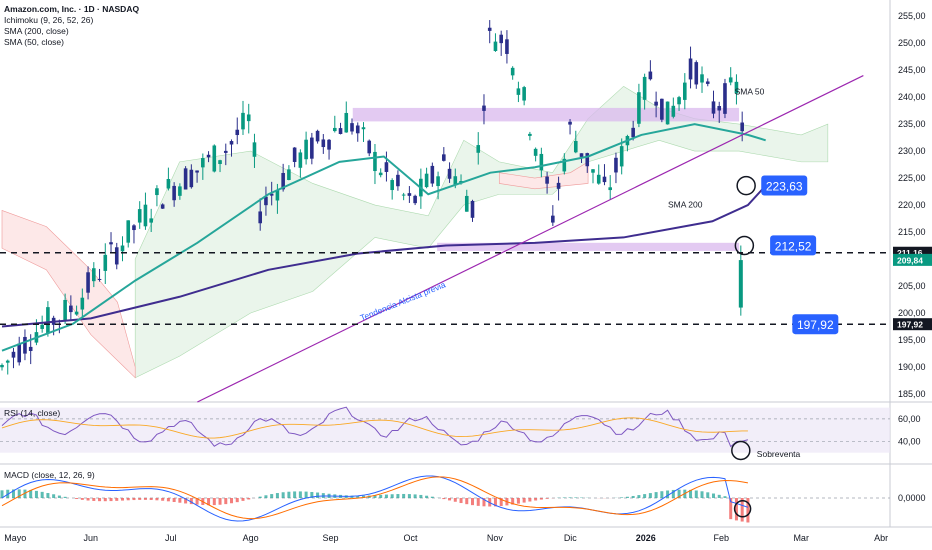 The image size is (932, 550). I want to click on macd-pane: 0,0000, so click(463, 499).